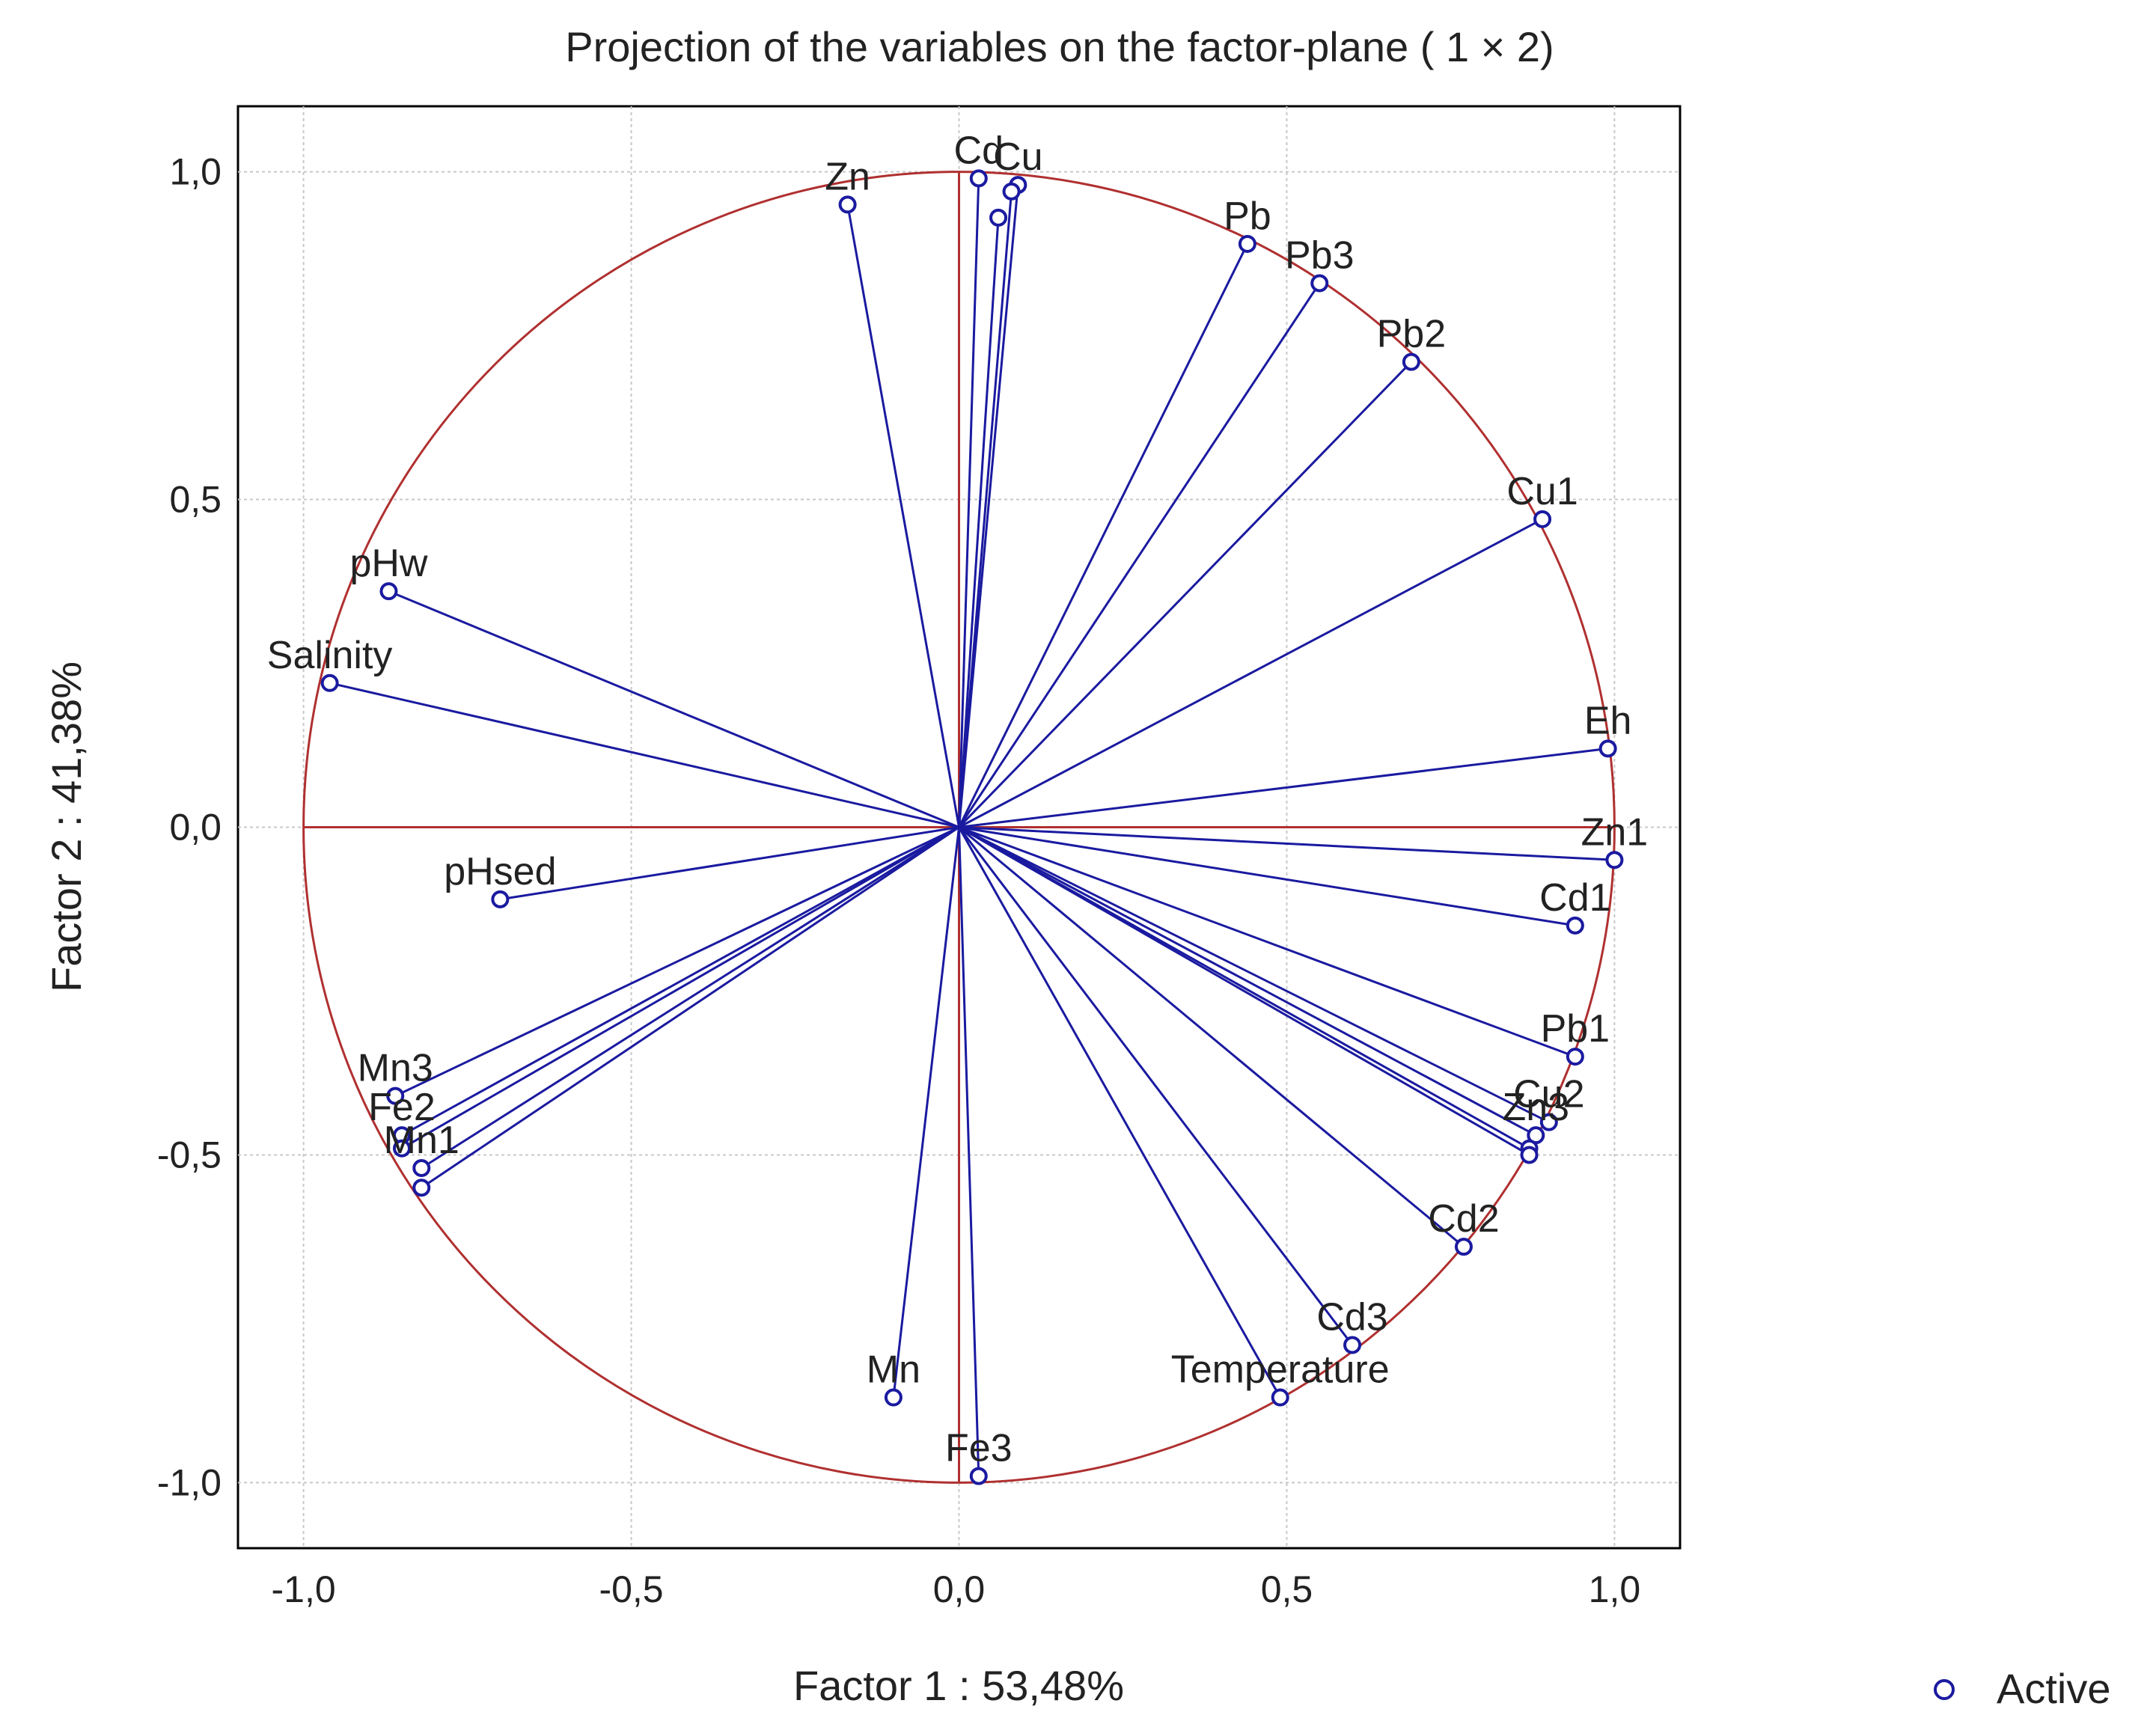 The width and height of the screenshot is (2150, 1736). What do you see at coordinates (1287, 1589) in the screenshot?
I see `x-tick-label-3: 0,5` at bounding box center [1287, 1589].